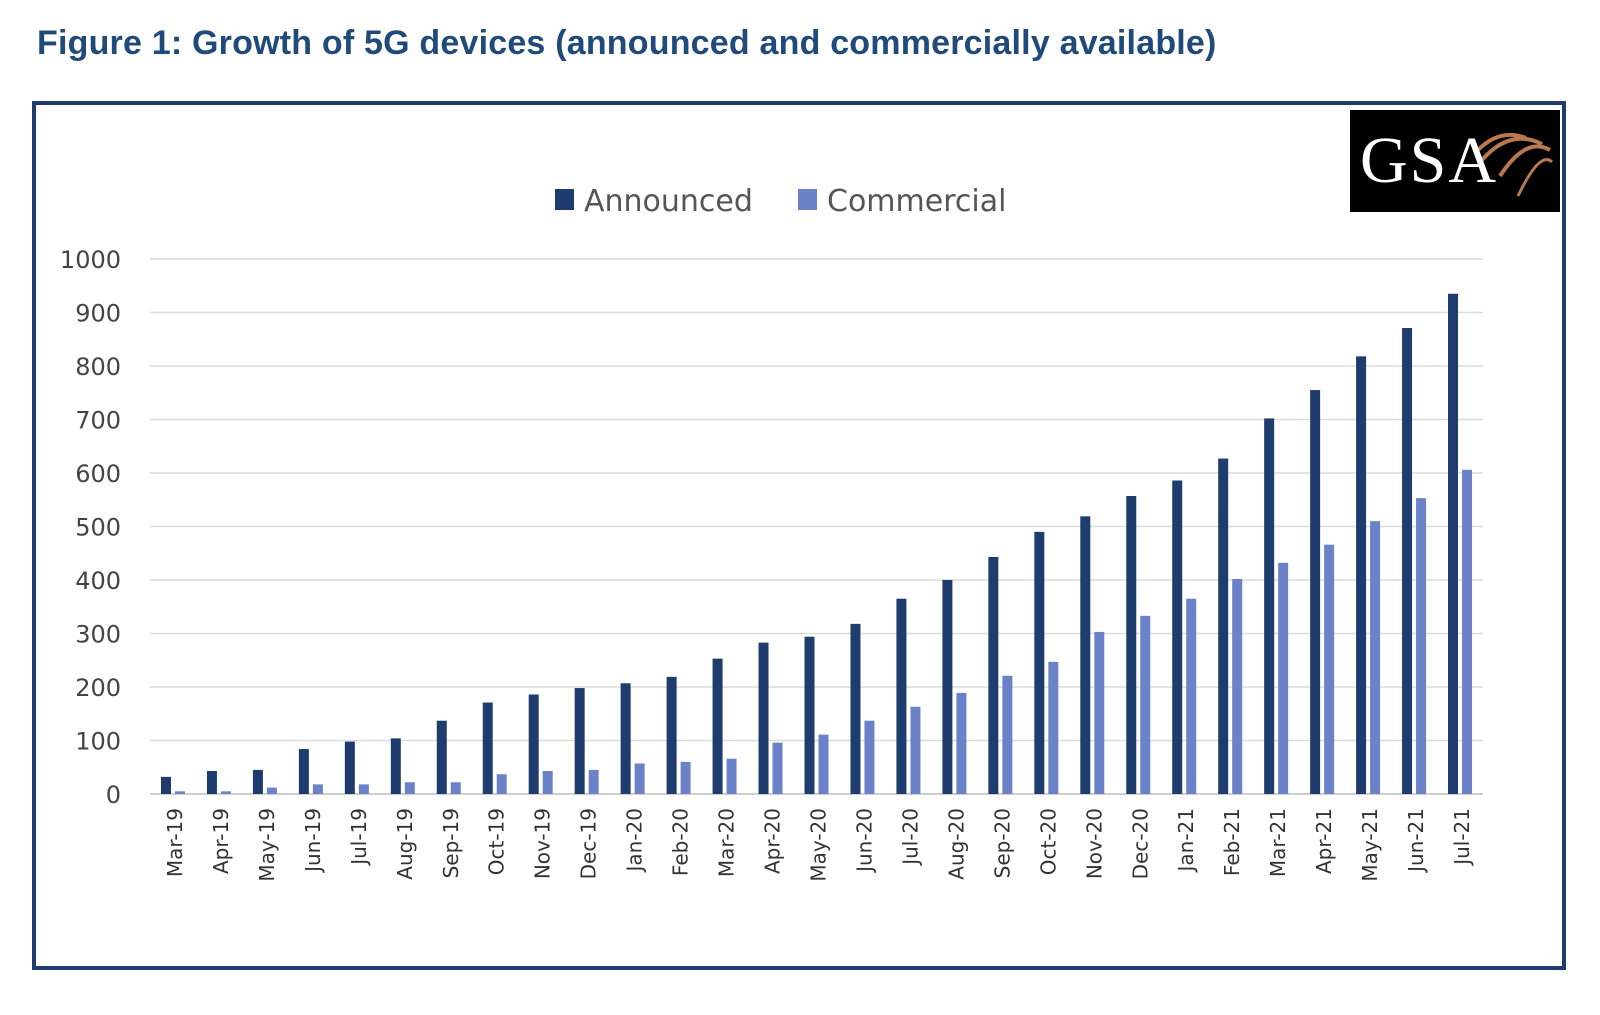 This screenshot has width=1600, height=1015. I want to click on legend-swatch-announced, so click(564, 199).